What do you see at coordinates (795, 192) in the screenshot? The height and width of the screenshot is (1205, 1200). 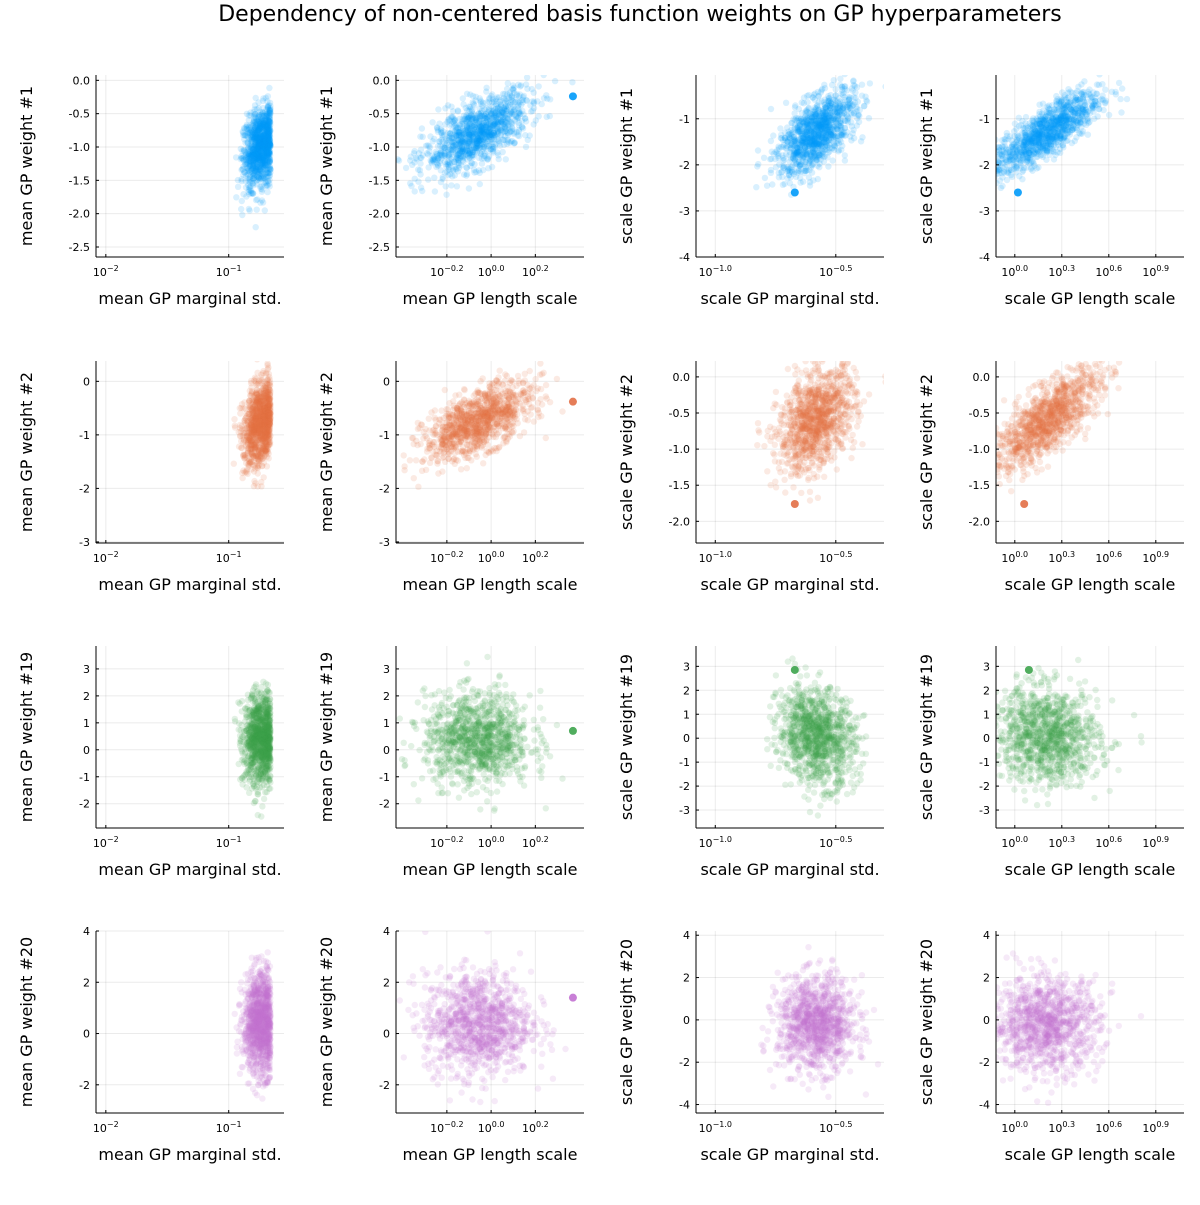 I see `highlight-point` at bounding box center [795, 192].